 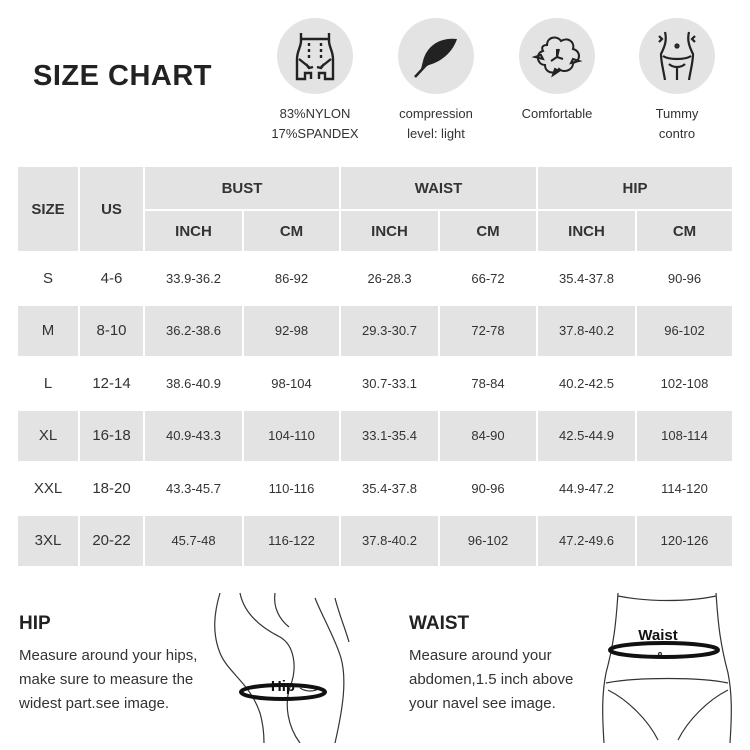 What do you see at coordinates (488, 330) in the screenshot?
I see `cell-waist-cm: 72-78` at bounding box center [488, 330].